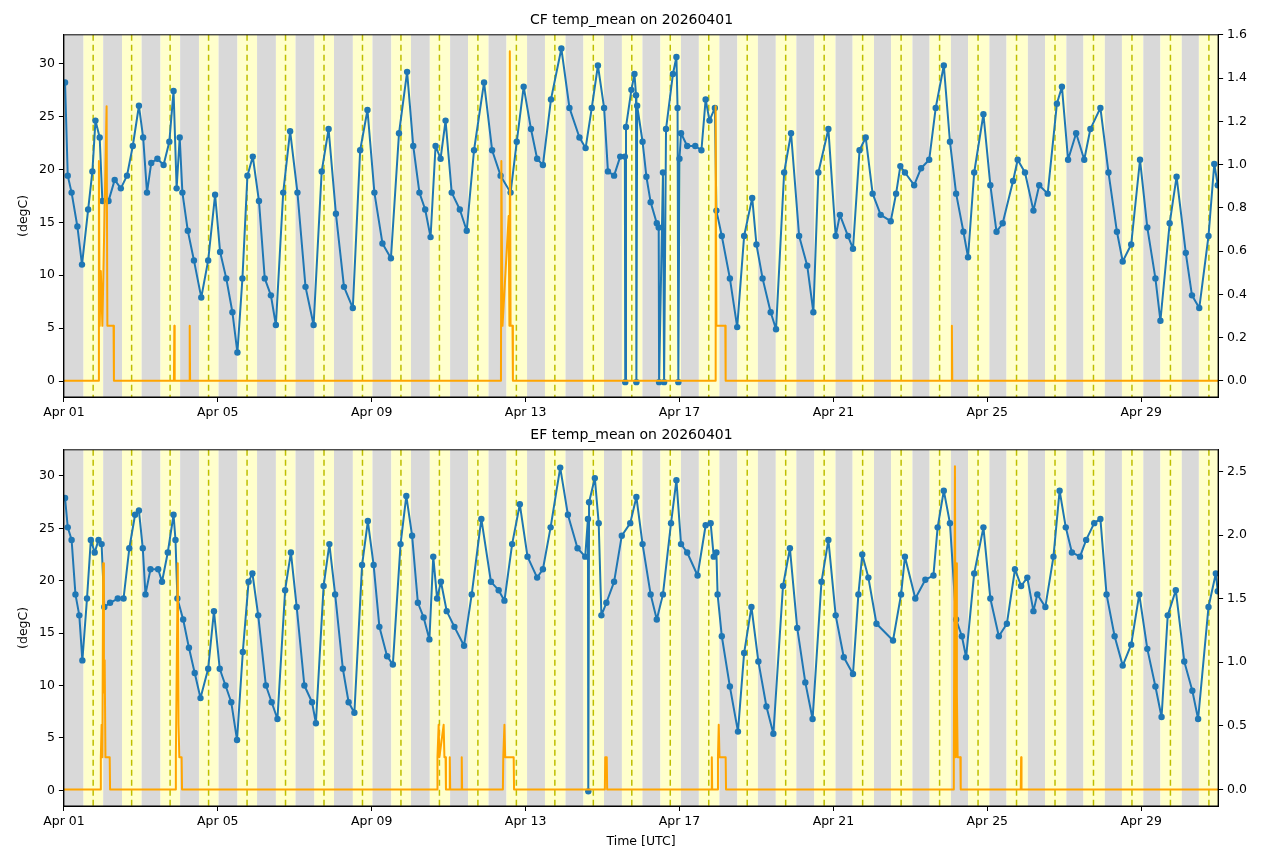 The image size is (1261, 853). I want to click on y2-tick-label: 1.5, so click(1237, 597).